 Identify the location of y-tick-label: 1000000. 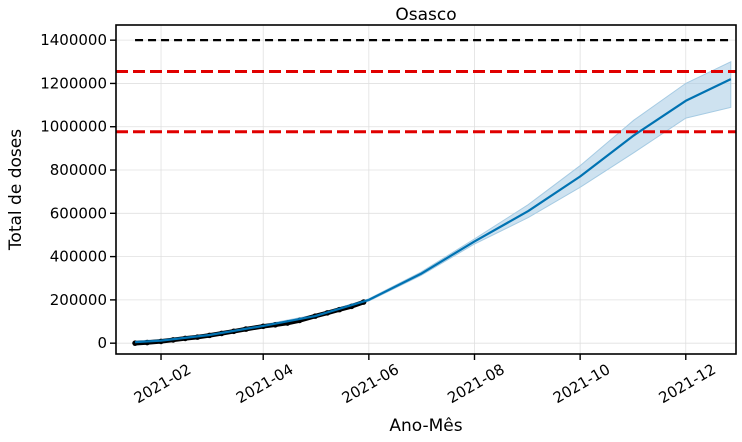
(73, 127).